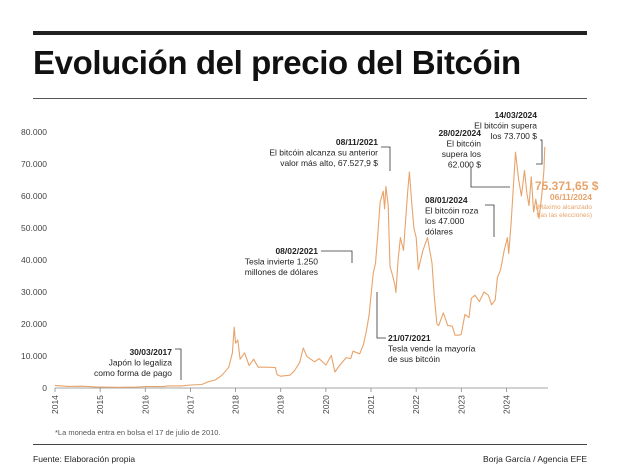 Image resolution: width=620 pixels, height=475 pixels. Describe the element at coordinates (464, 165) in the screenshot. I see `annotation-62000-text: 62.000 $` at that location.